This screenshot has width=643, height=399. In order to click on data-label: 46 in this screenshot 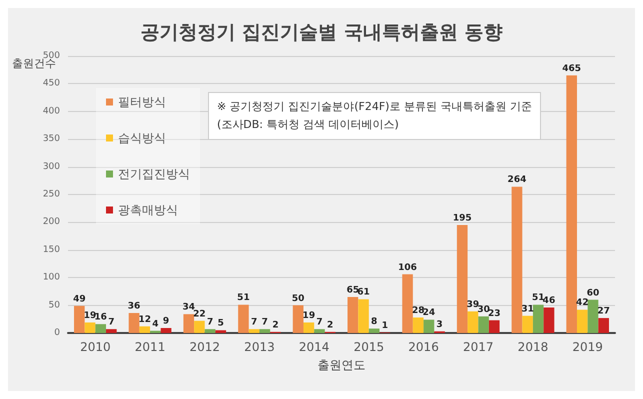, I will do `click(549, 301)`.